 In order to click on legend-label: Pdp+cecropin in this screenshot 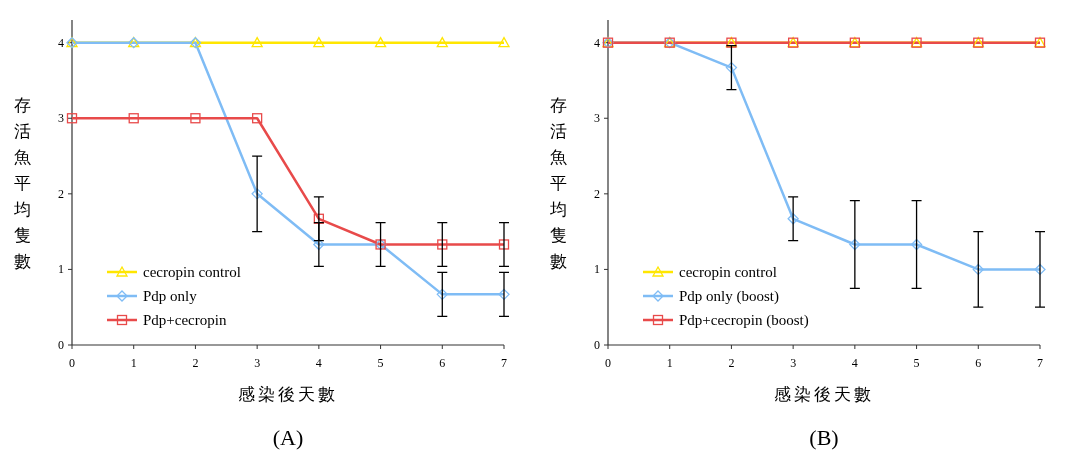, I will do `click(185, 320)`.